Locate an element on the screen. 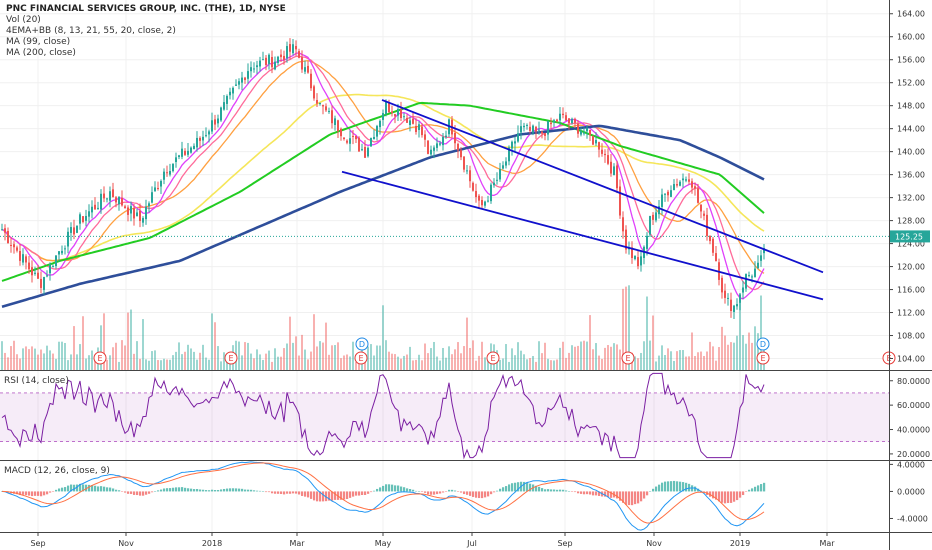 The image size is (932, 550). legend-ma200: MA (200, close) is located at coordinates (41, 53).